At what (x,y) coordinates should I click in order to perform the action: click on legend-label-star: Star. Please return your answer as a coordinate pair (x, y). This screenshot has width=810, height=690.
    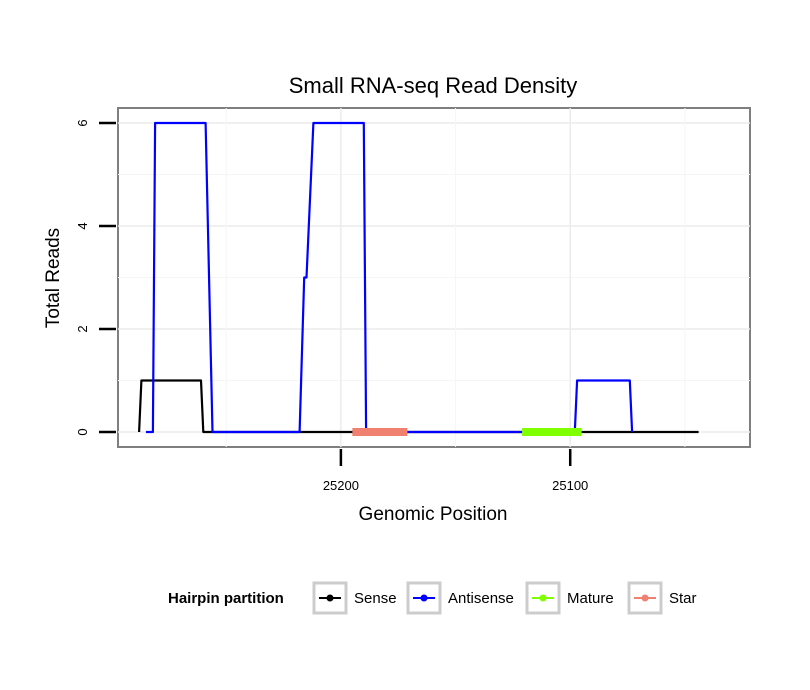
    Looking at the image, I should click on (683, 598).